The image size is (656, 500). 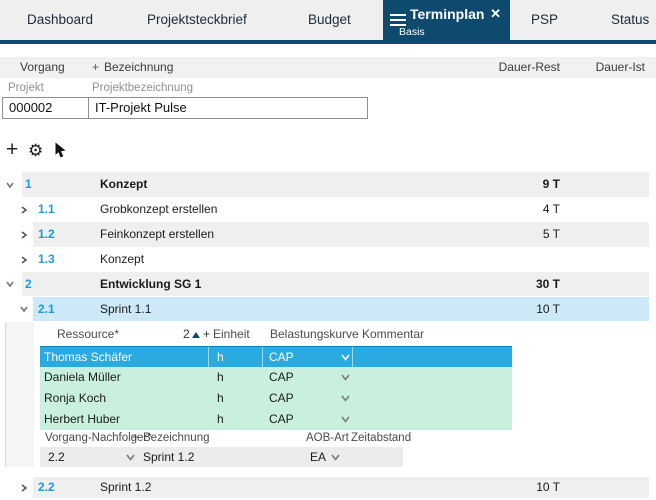 I want to click on resource-name: Daniela Müller, so click(x=82, y=377).